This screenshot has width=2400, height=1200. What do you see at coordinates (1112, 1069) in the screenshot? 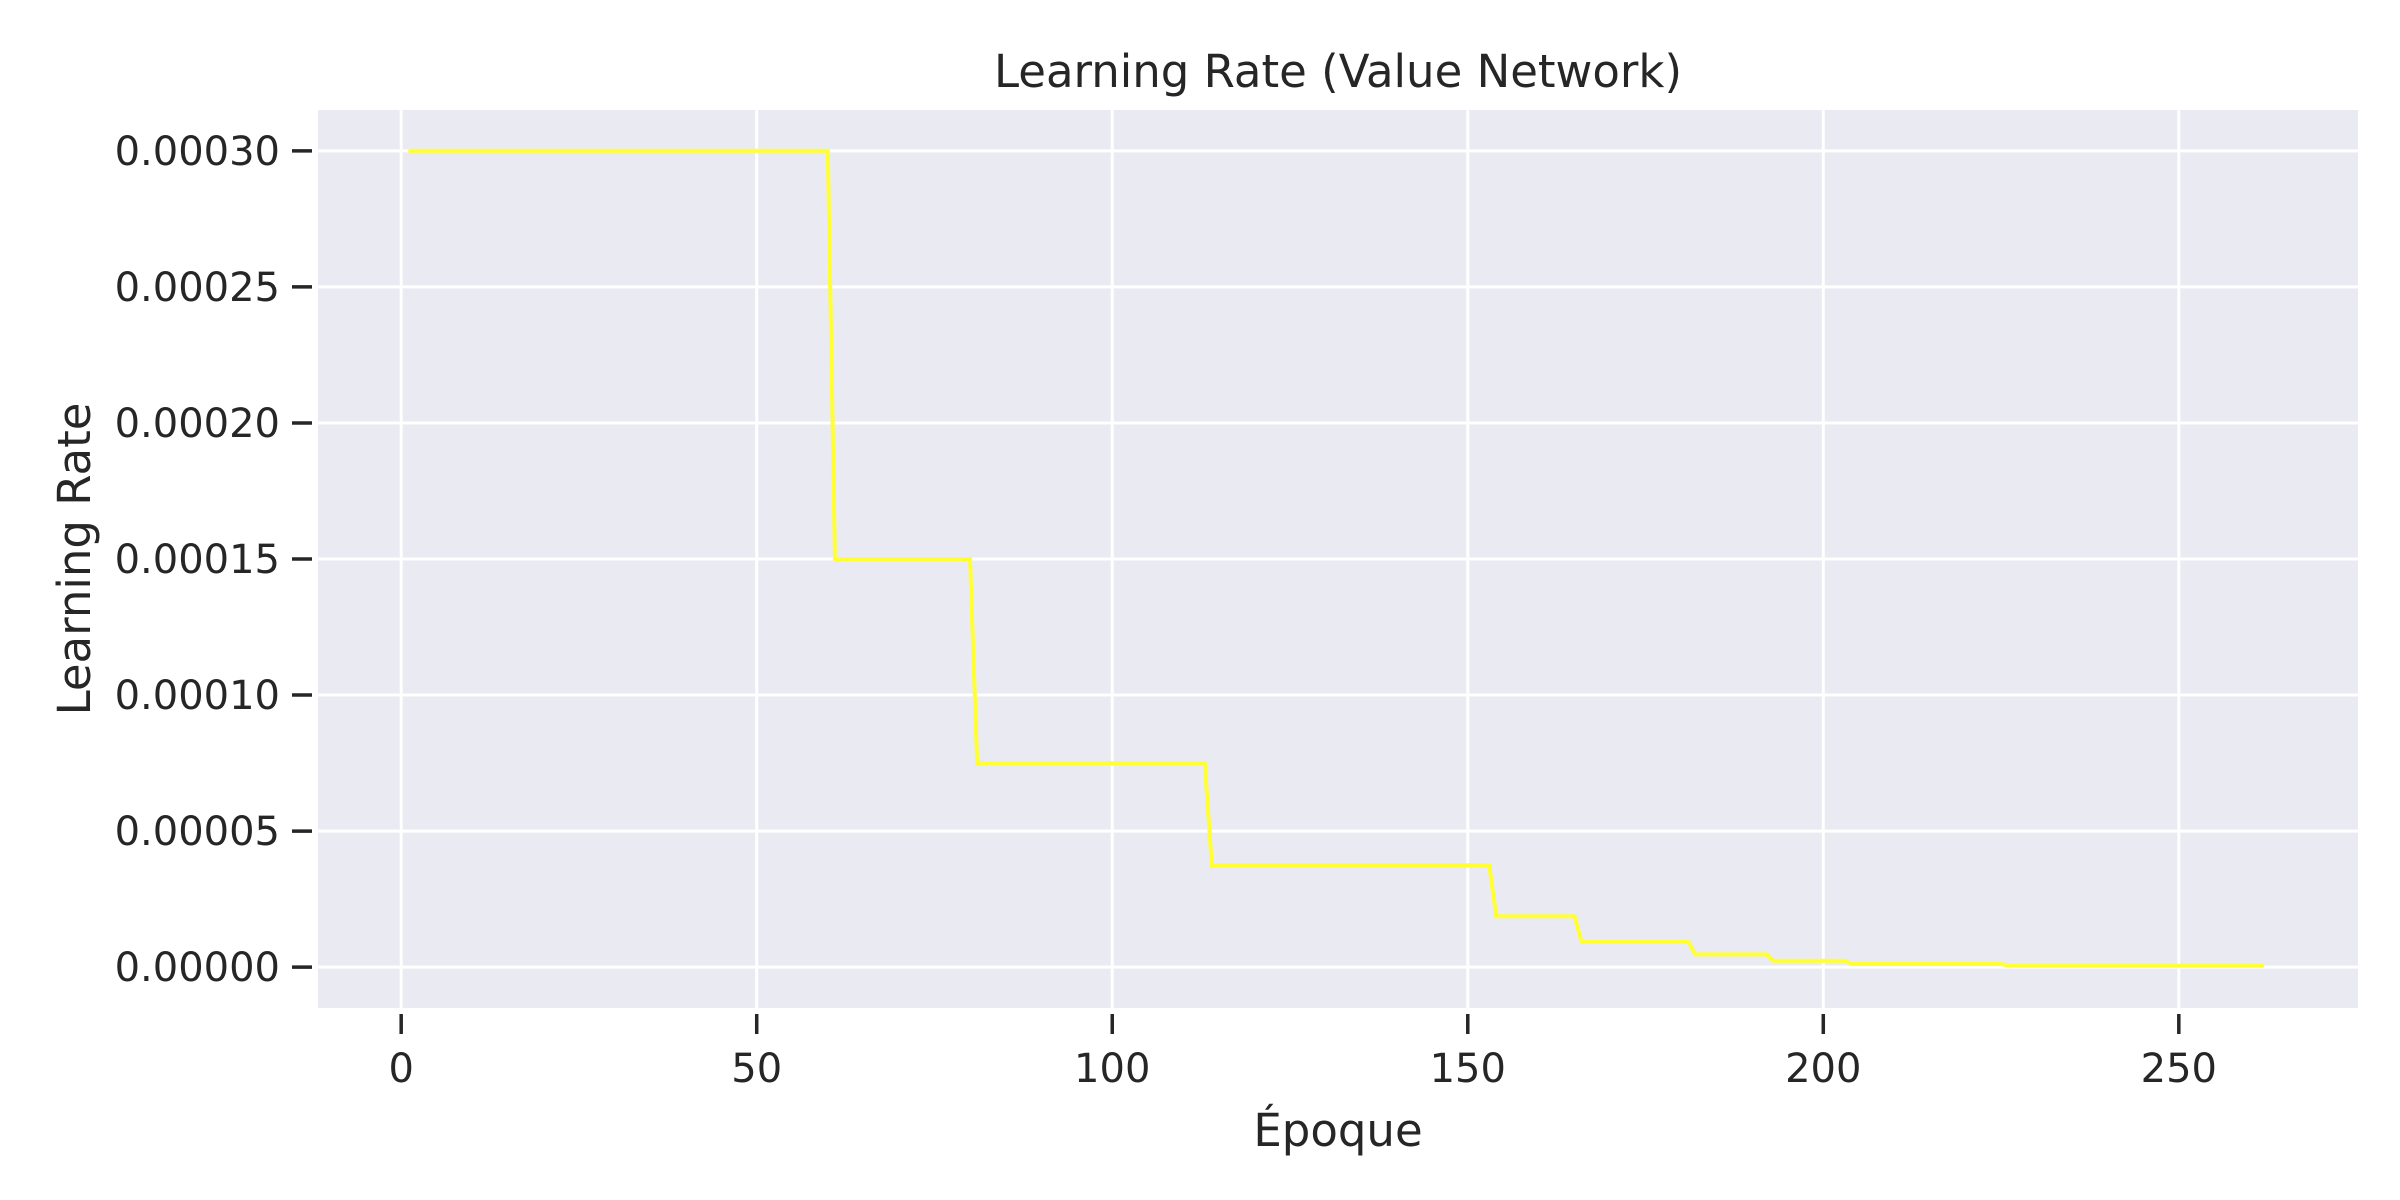
I see `x-tick-label: 100` at bounding box center [1112, 1069].